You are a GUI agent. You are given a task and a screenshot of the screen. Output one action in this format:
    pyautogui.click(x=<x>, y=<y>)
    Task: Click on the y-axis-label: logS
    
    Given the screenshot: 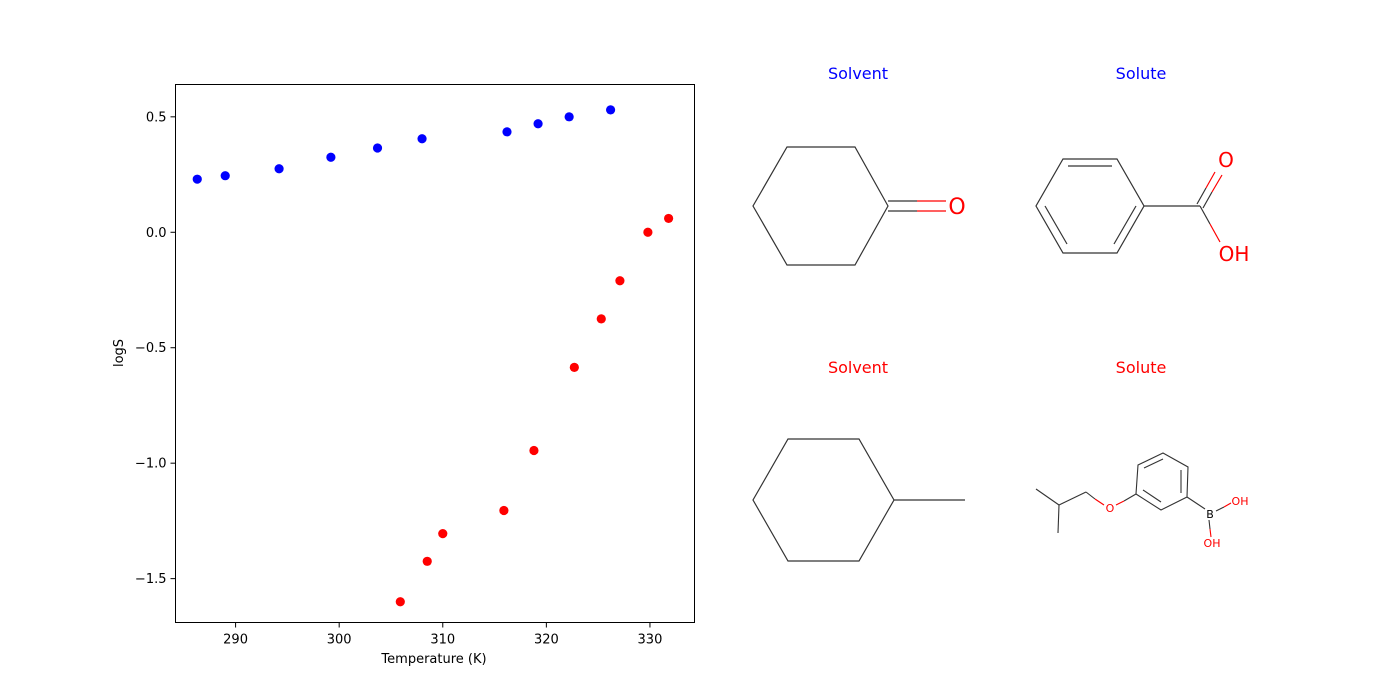 What is the action you would take?
    pyautogui.click(x=119, y=353)
    